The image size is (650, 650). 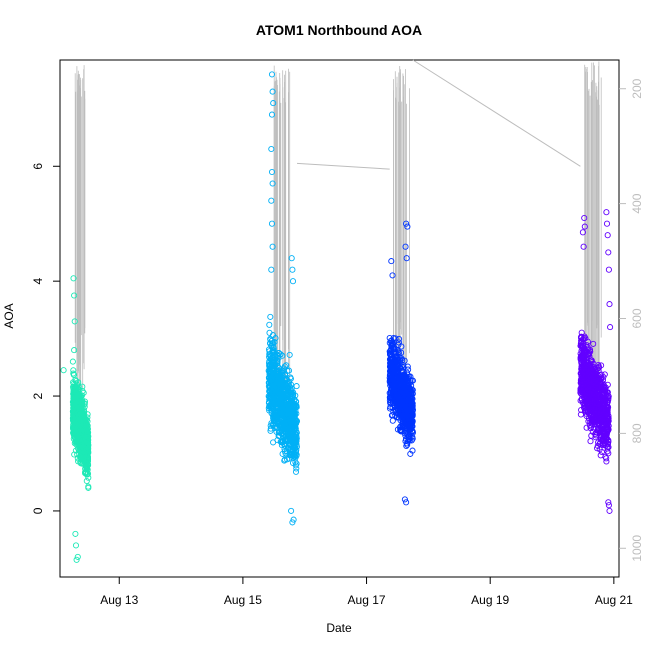 I want to click on secondary-y-axis: 200 400 600 800 1000, so click(x=631, y=320).